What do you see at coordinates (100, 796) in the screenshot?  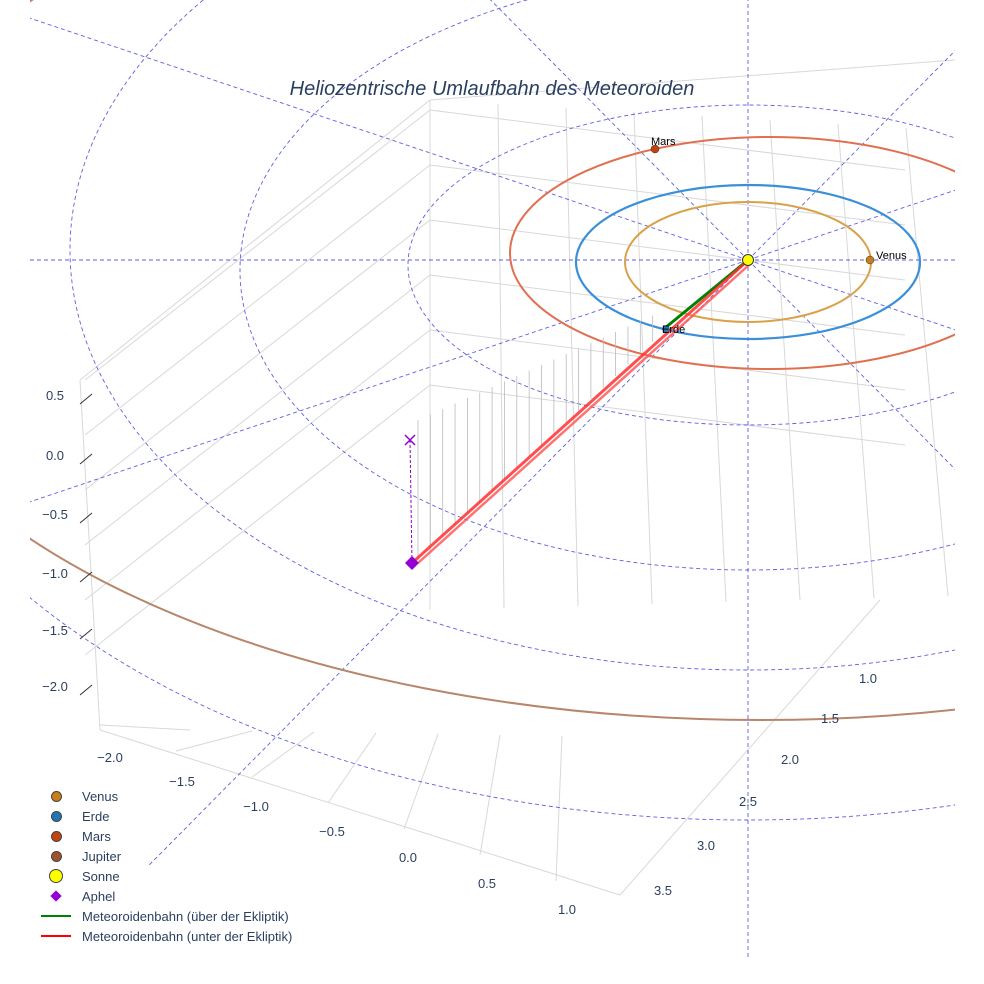 I see `legend-label: Venus` at bounding box center [100, 796].